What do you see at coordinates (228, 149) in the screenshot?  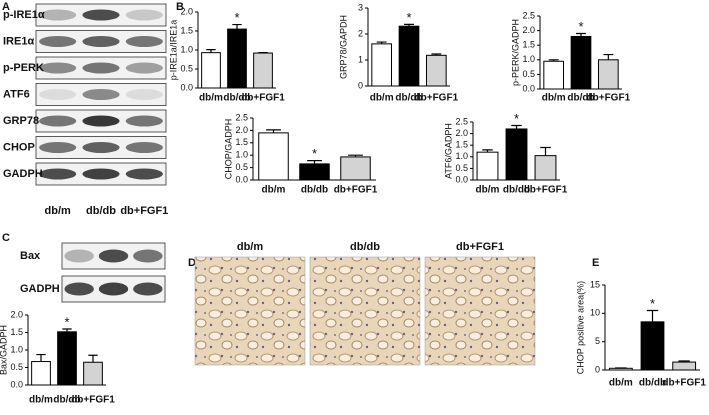 I see `y-axis-label: CHOP/GADPH` at bounding box center [228, 149].